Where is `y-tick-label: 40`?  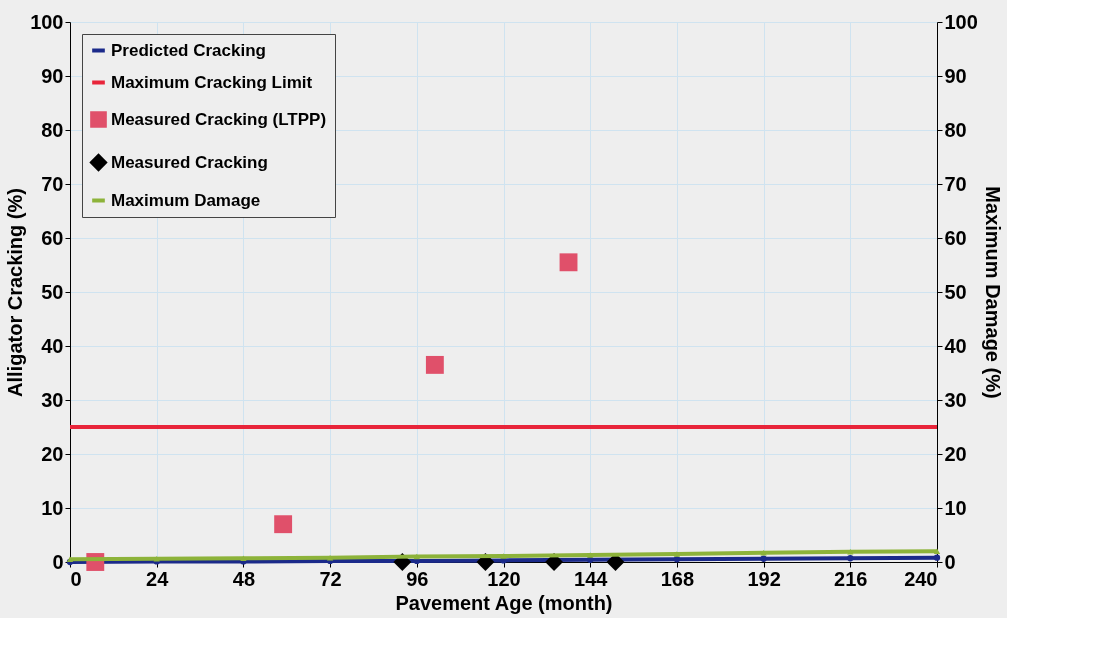
y-tick-label: 40 is located at coordinates (52, 345).